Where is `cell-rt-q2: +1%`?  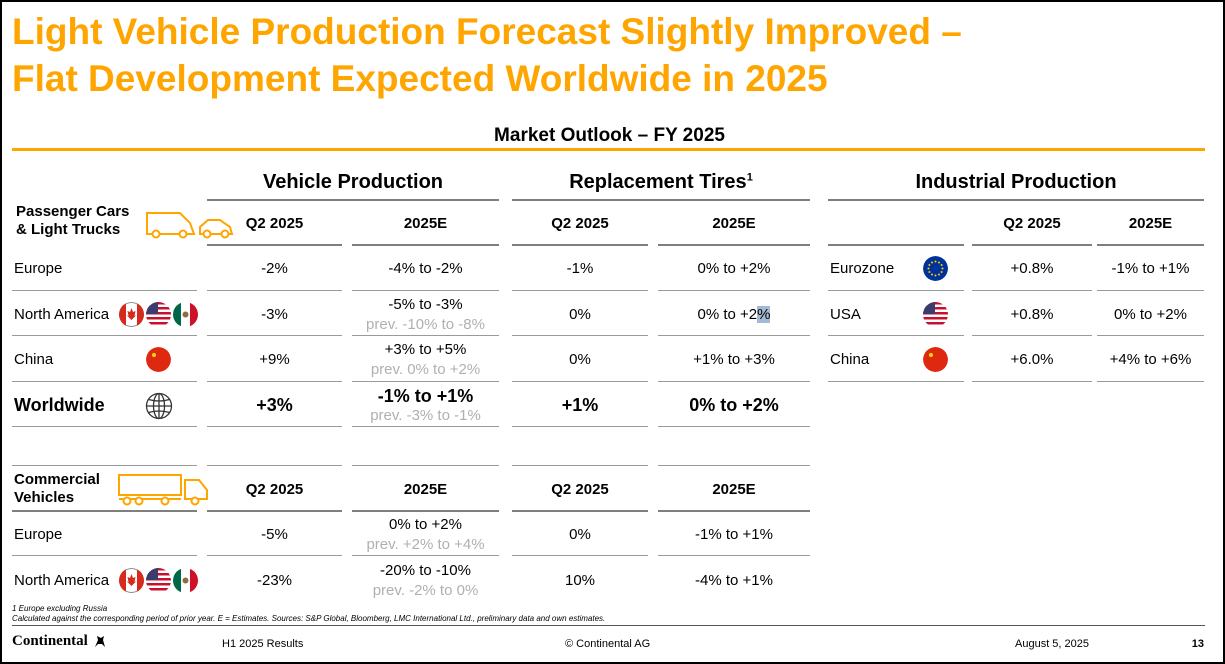
cell-rt-q2: +1% is located at coordinates (580, 405).